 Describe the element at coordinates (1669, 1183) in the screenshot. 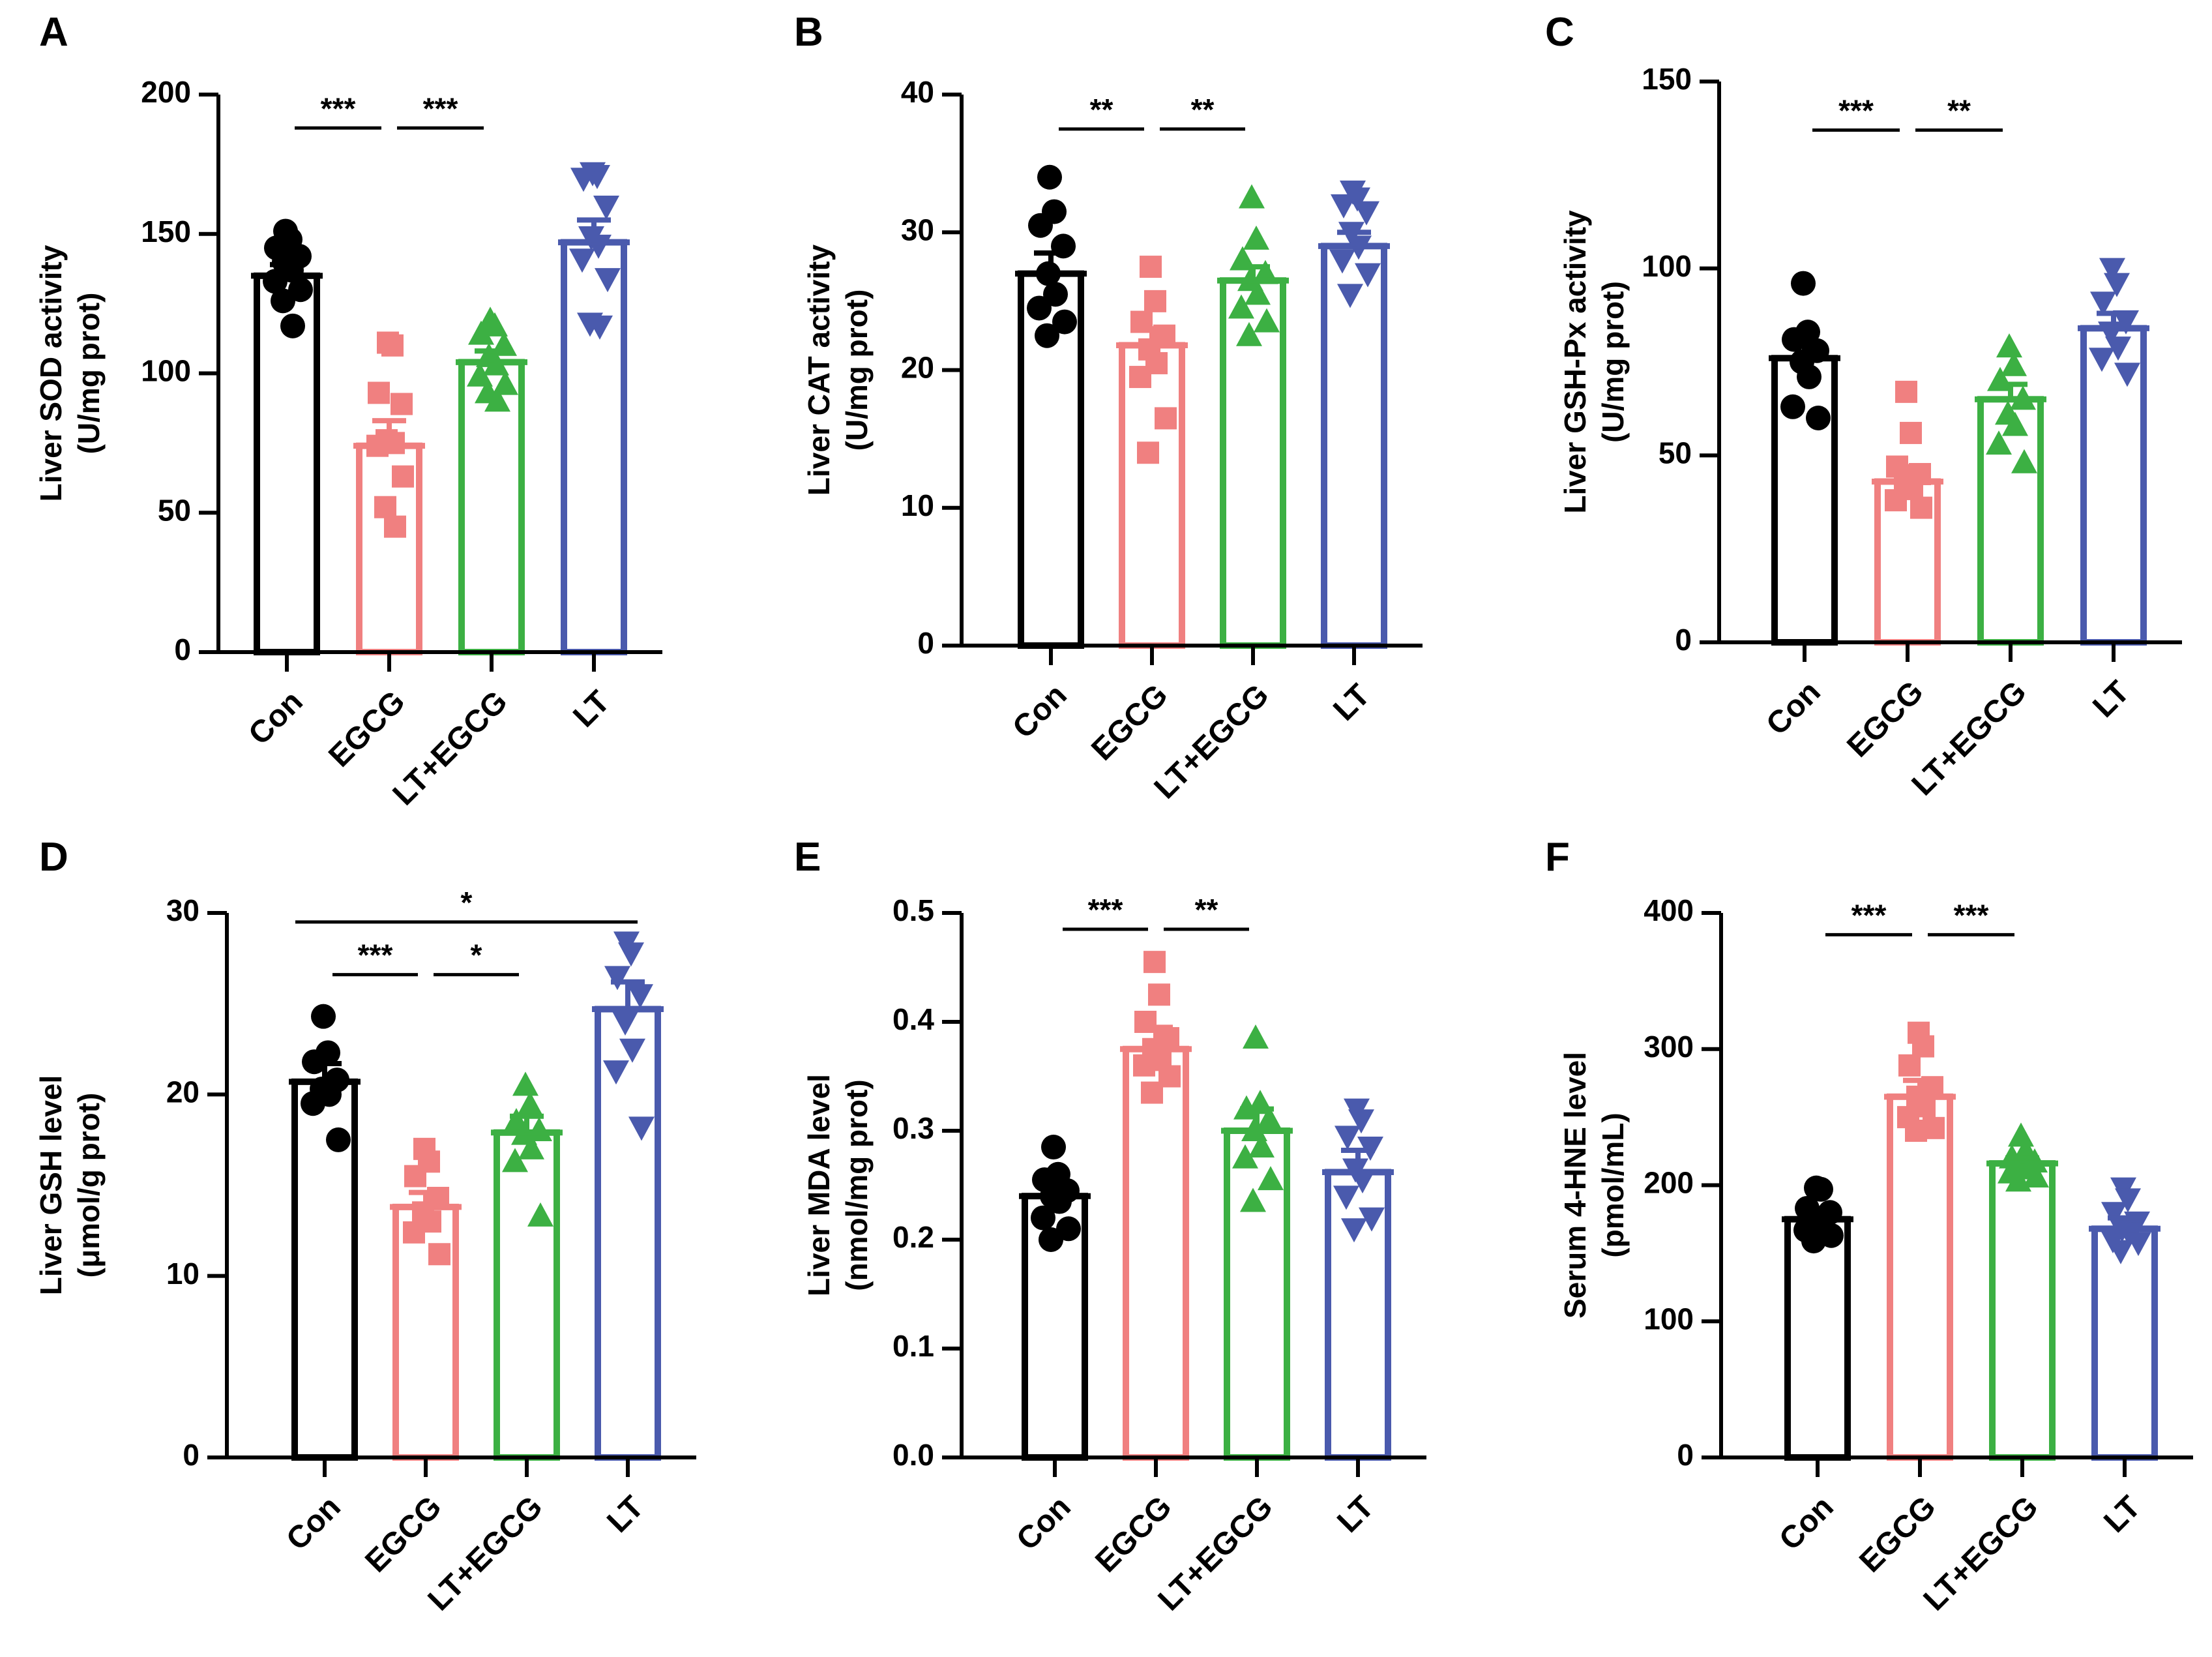

I see `y-tick-label: 200` at that location.